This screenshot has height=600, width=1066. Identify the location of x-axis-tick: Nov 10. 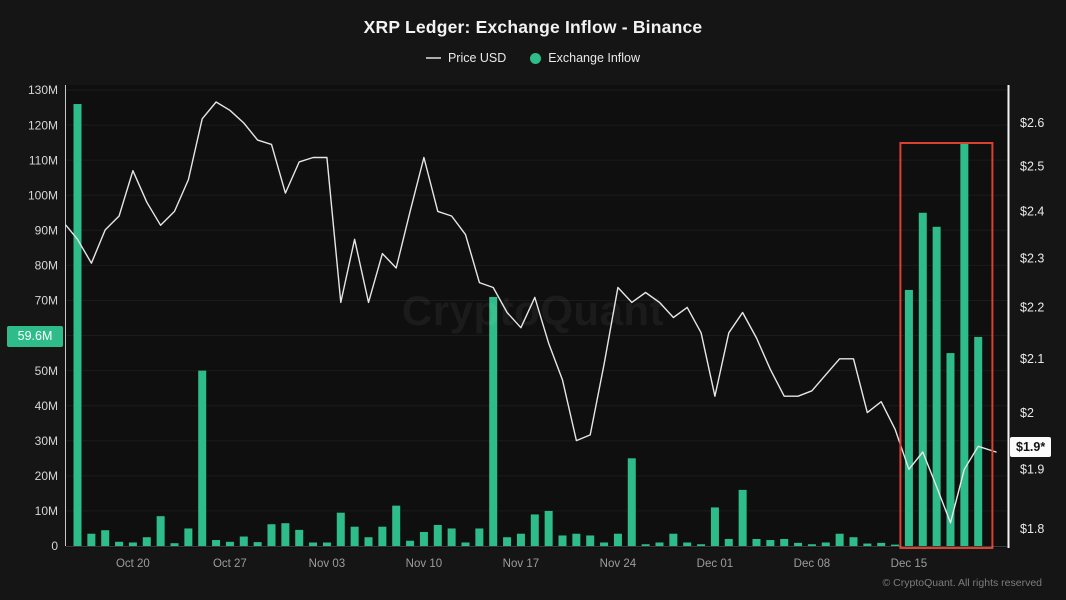
(424, 564).